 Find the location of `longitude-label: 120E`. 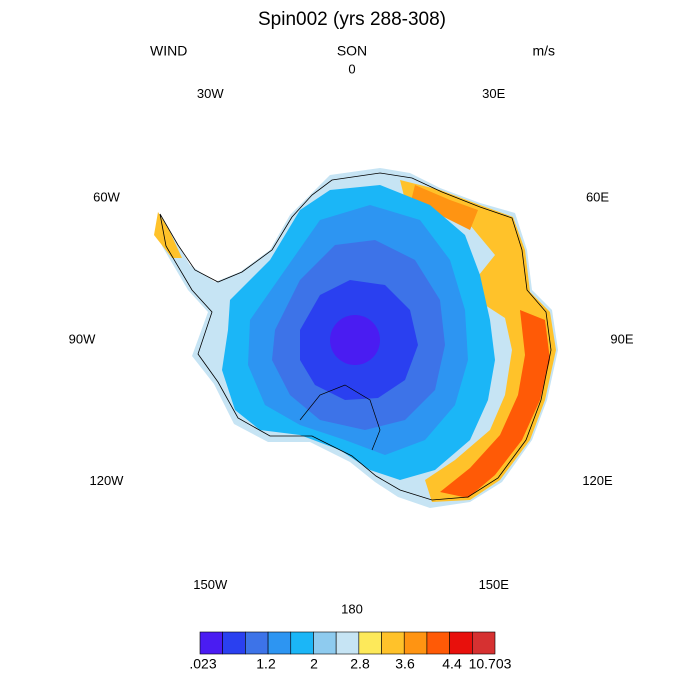

longitude-label: 120E is located at coordinates (597, 480).